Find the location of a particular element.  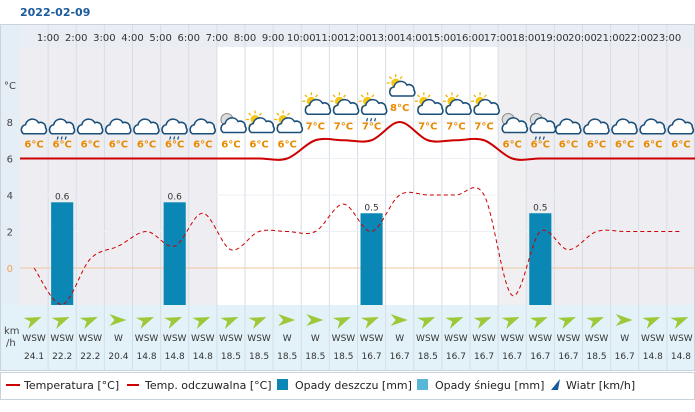

date-title: 2022-02-09 is located at coordinates (55, 12).